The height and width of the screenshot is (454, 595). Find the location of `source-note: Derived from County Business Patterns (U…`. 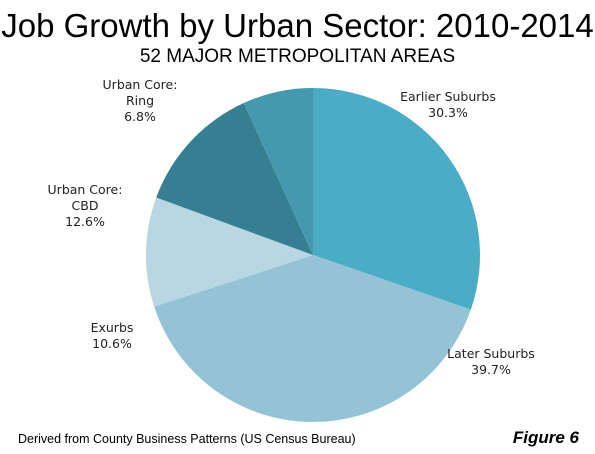

source-note: Derived from County Business Patterns (U… is located at coordinates (187, 439).